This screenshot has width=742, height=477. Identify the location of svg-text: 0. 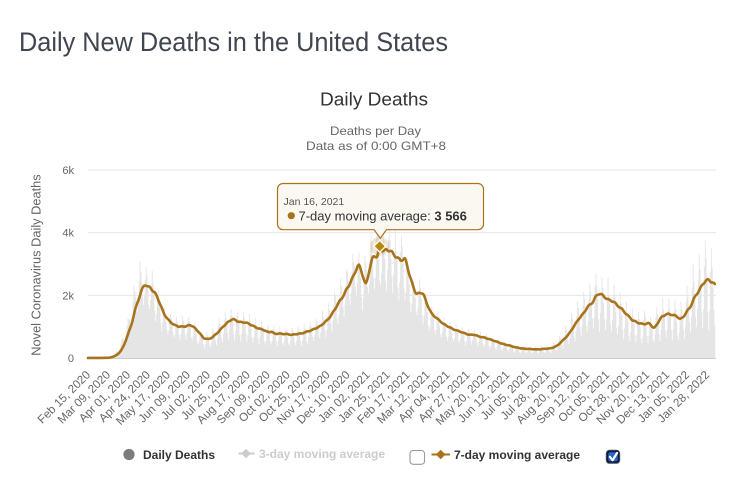
(71, 359).